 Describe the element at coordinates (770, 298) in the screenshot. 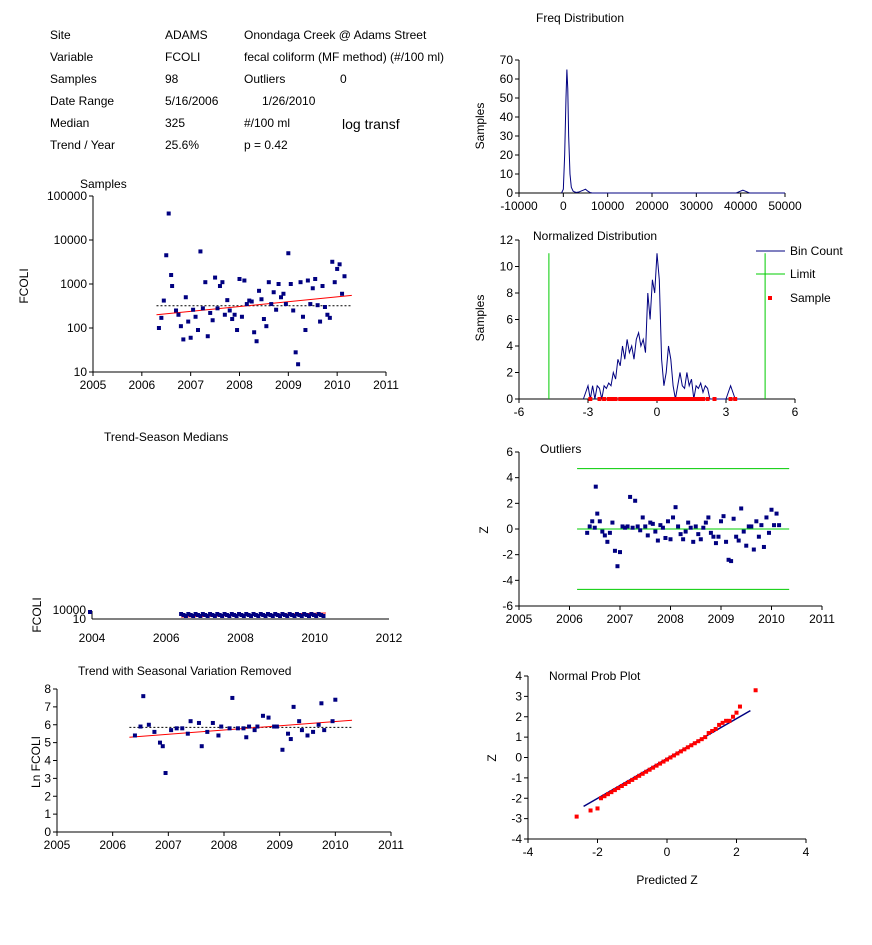

I see `legend-sample-swatch` at that location.